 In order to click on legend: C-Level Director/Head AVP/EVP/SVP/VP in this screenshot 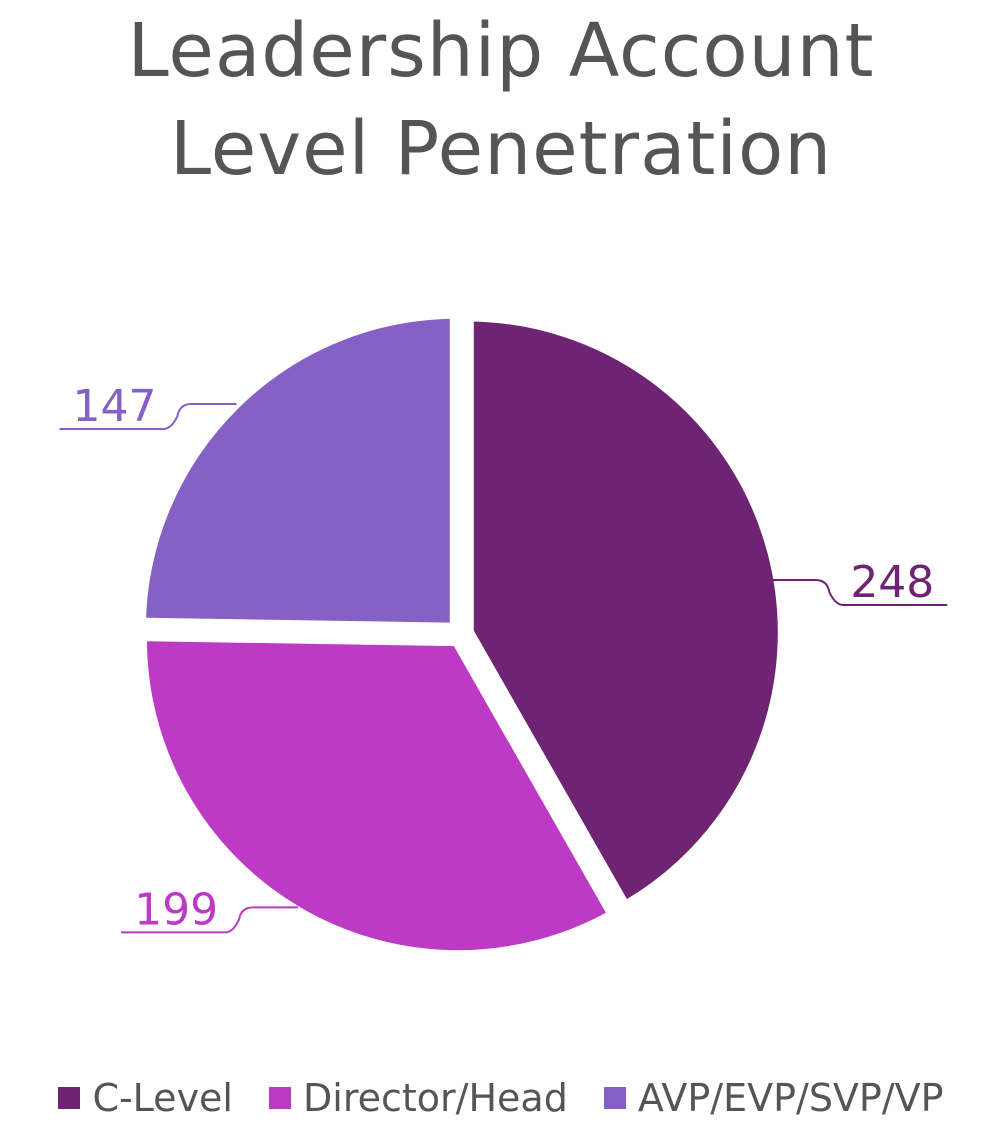, I will do `click(501, 1098)`.